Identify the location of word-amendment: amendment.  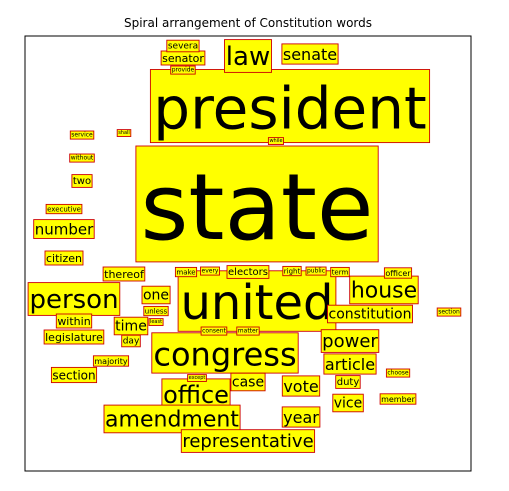
(172, 419).